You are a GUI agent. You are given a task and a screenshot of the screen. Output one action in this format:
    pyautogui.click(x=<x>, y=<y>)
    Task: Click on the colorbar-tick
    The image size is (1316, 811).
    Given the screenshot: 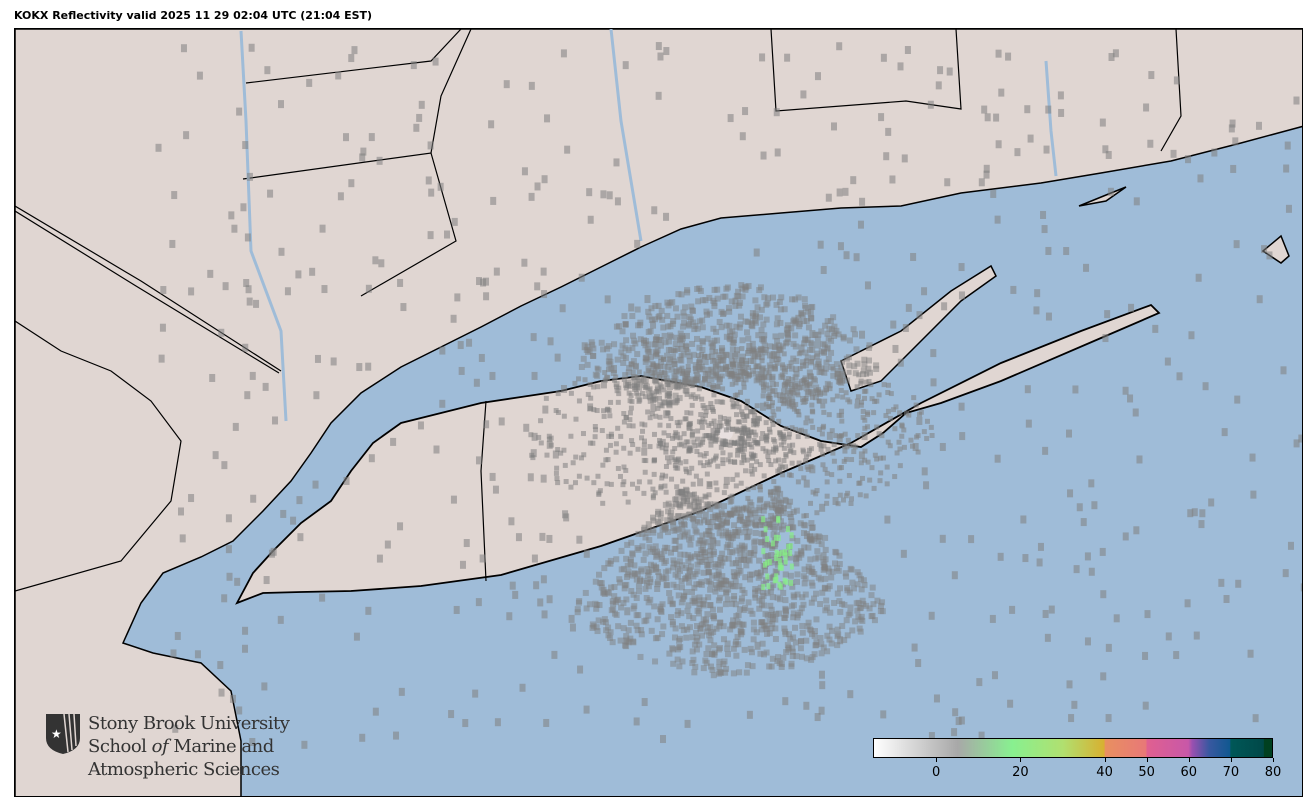 What is the action you would take?
    pyautogui.click(x=937, y=760)
    